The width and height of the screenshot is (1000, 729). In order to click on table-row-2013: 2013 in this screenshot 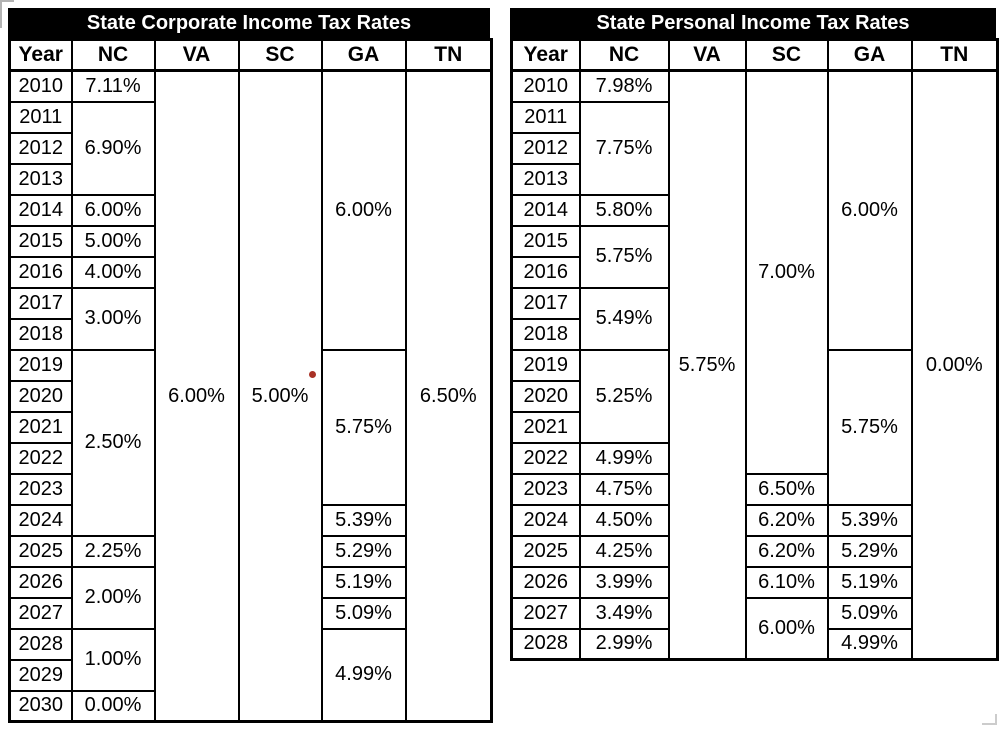, I will do `click(250, 179)`.